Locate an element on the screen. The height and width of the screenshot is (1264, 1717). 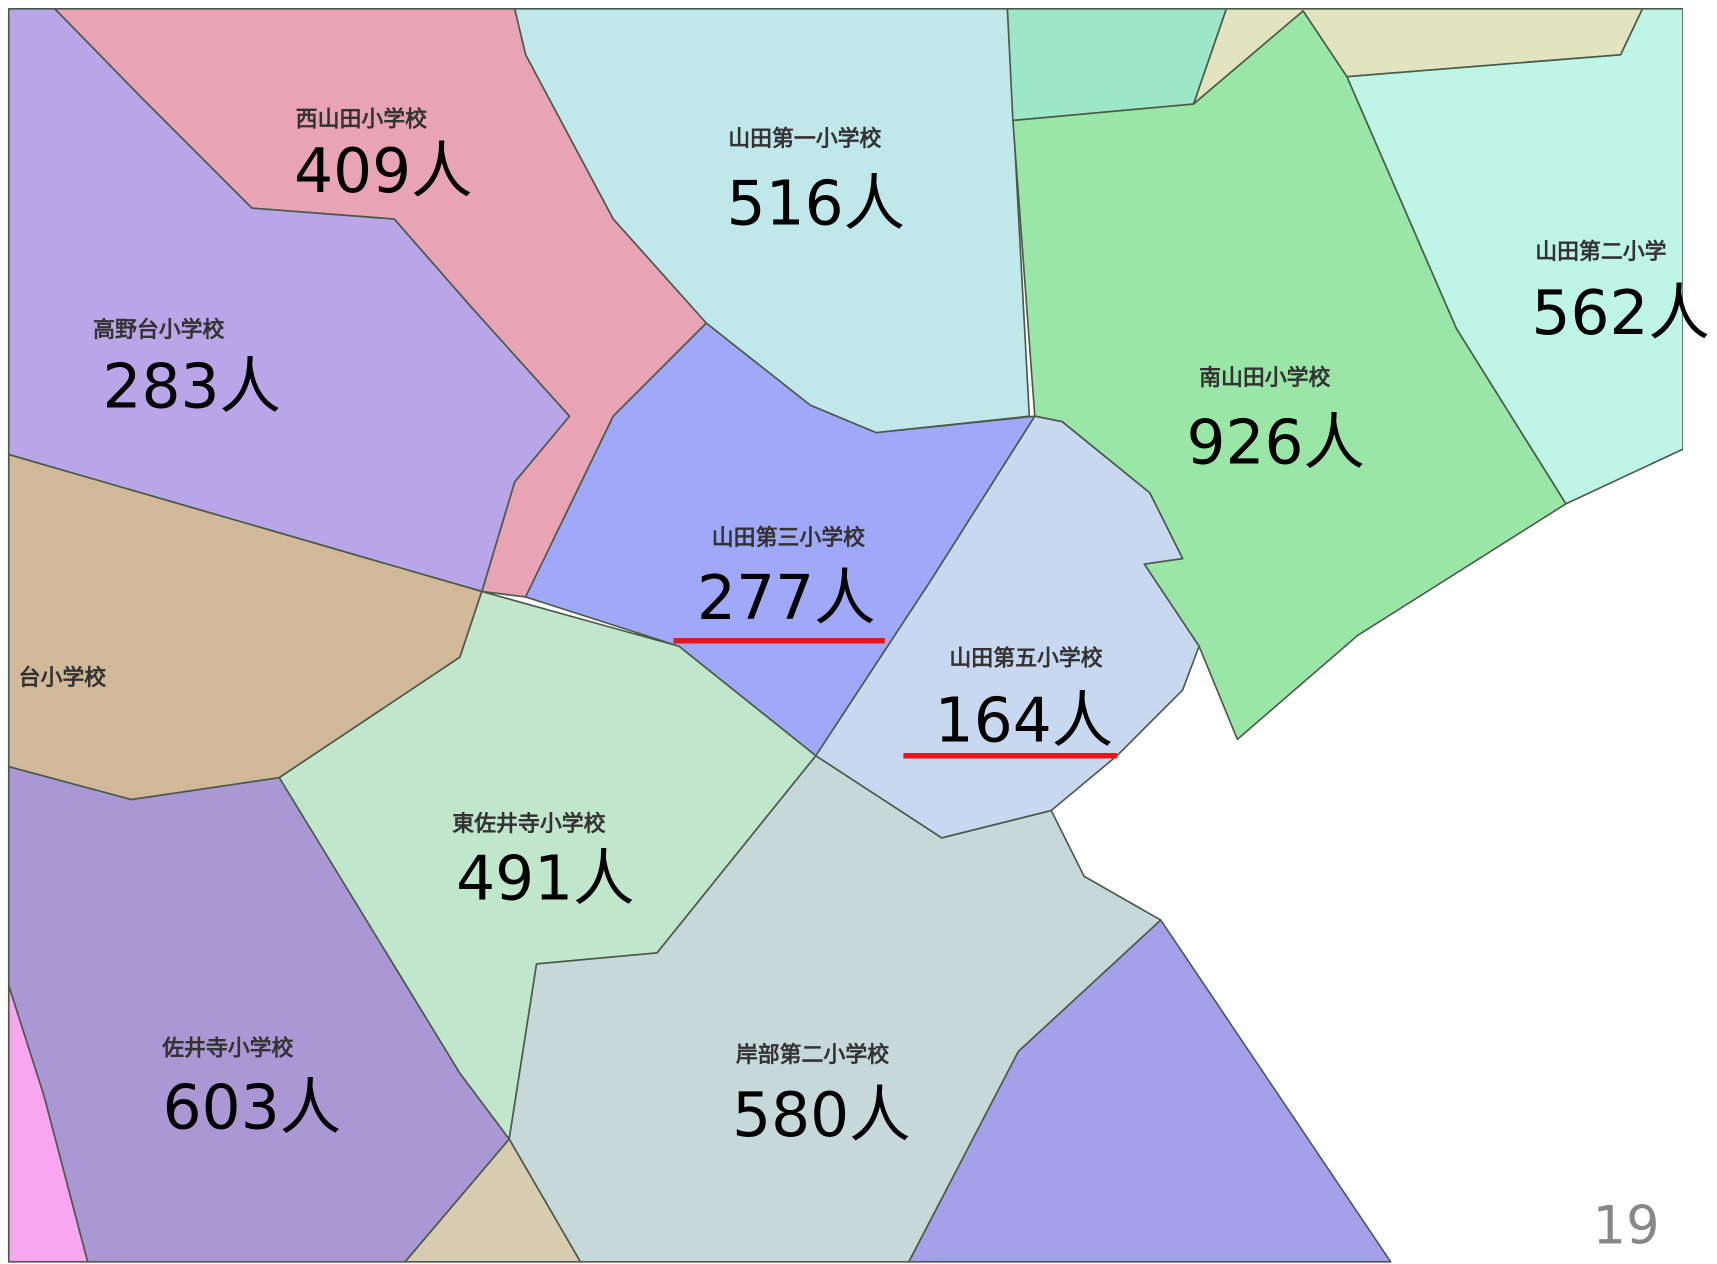
district-name: 高野台小学校 is located at coordinates (158, 330).